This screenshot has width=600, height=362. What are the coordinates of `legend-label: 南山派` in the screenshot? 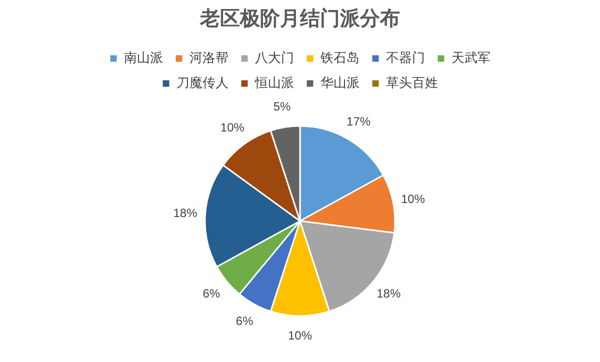 It's located at (143, 58).